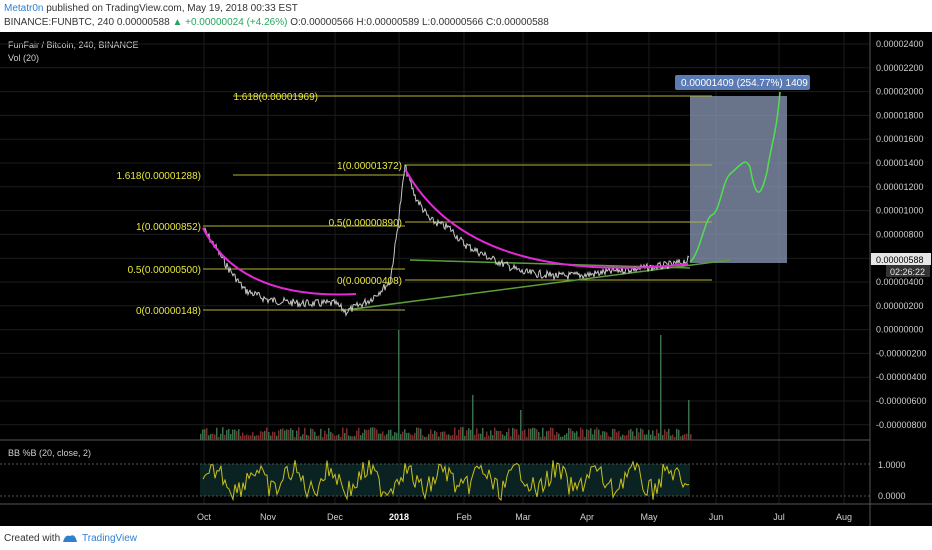  What do you see at coordinates (900, 211) in the screenshot?
I see `y-tick-label: 0.00001000` at bounding box center [900, 211].